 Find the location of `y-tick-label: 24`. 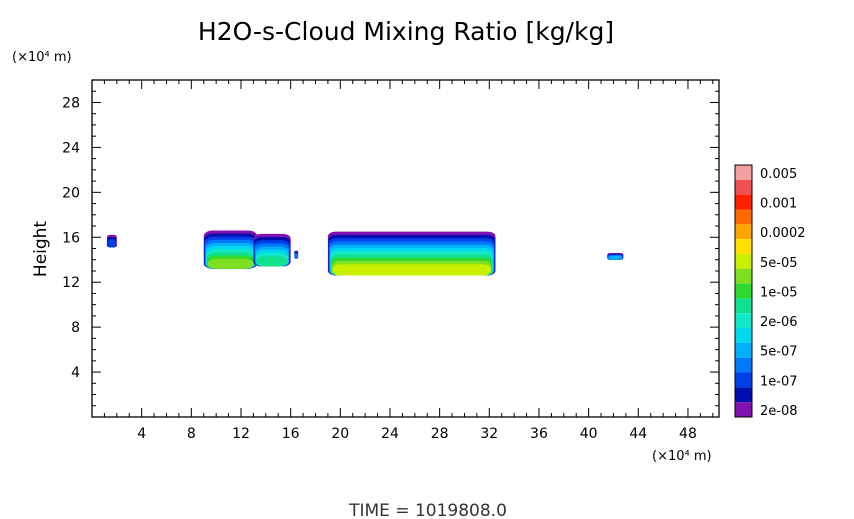

y-tick-label: 24 is located at coordinates (71, 148).